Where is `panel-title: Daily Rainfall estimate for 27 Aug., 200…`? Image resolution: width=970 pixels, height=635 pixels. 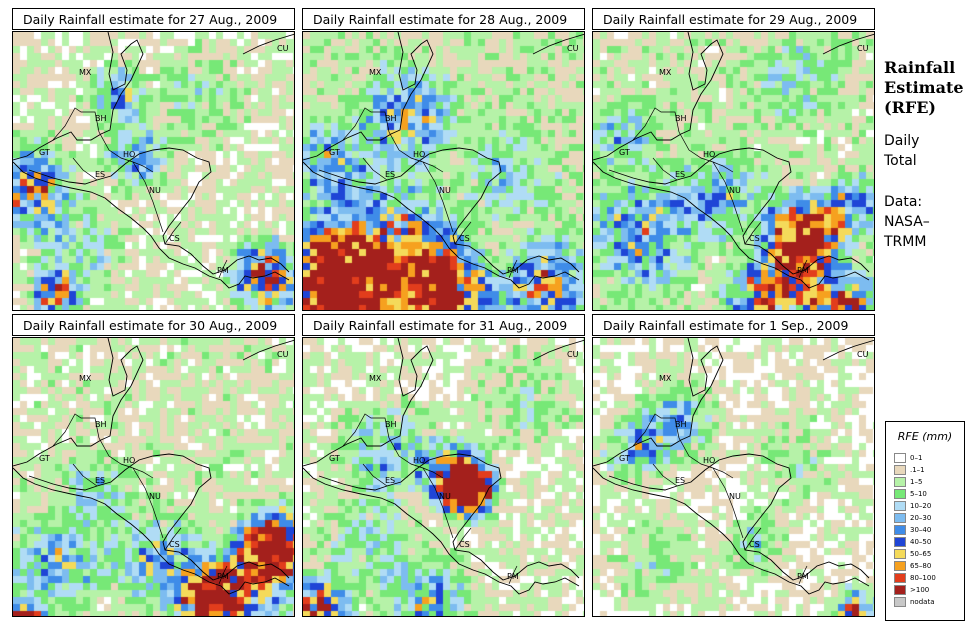
panel-title: Daily Rainfall estimate for 27 Aug., 200… is located at coordinates (153, 19).